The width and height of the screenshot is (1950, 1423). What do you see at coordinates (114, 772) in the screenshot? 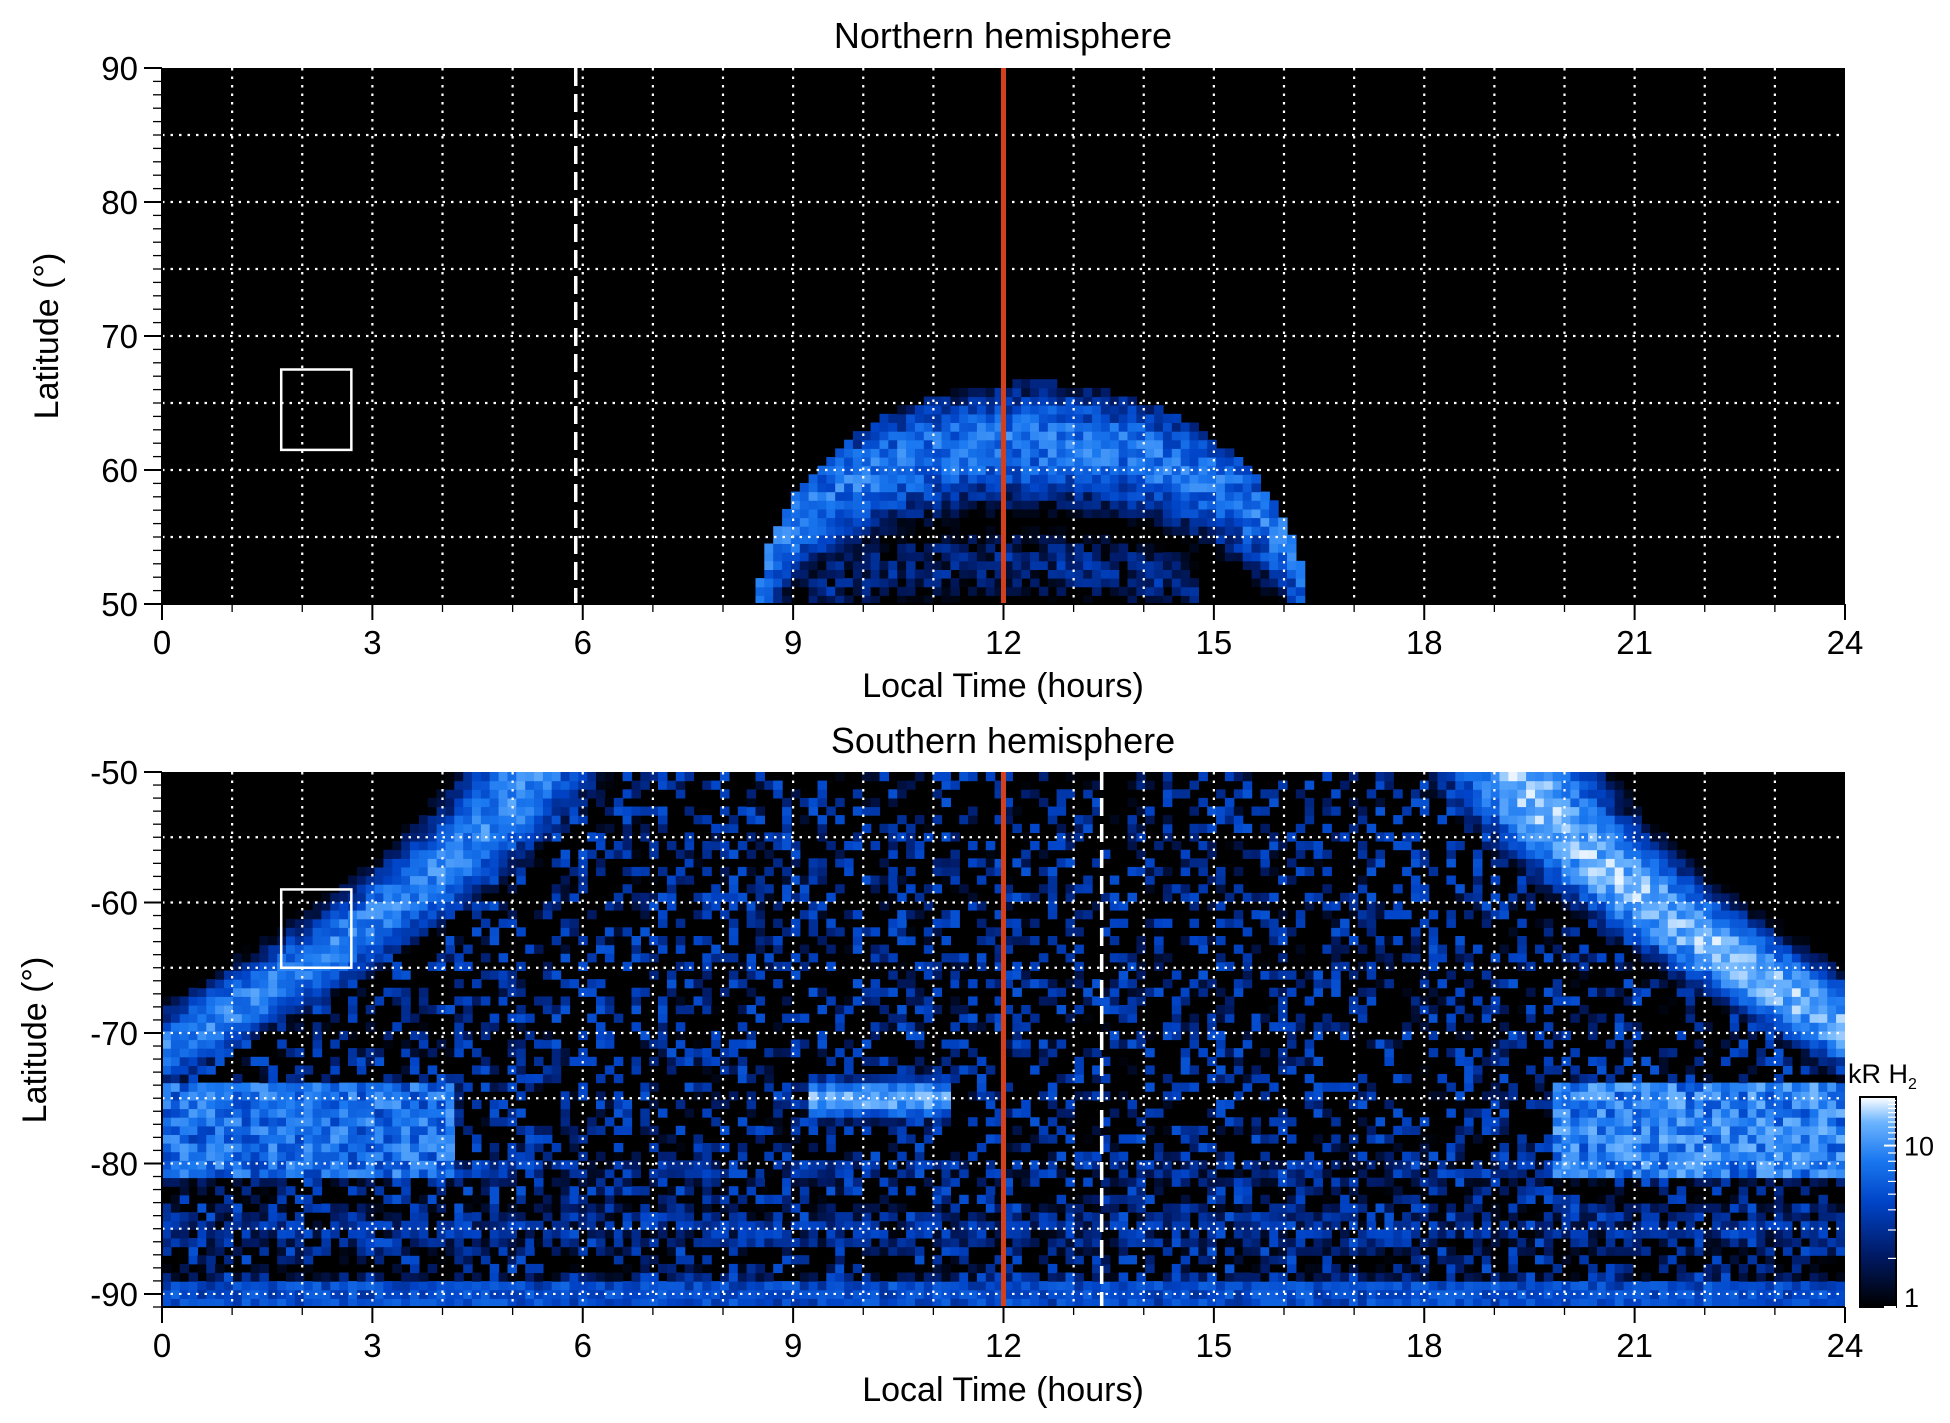
I see `y-tick-label: -50` at bounding box center [114, 772].